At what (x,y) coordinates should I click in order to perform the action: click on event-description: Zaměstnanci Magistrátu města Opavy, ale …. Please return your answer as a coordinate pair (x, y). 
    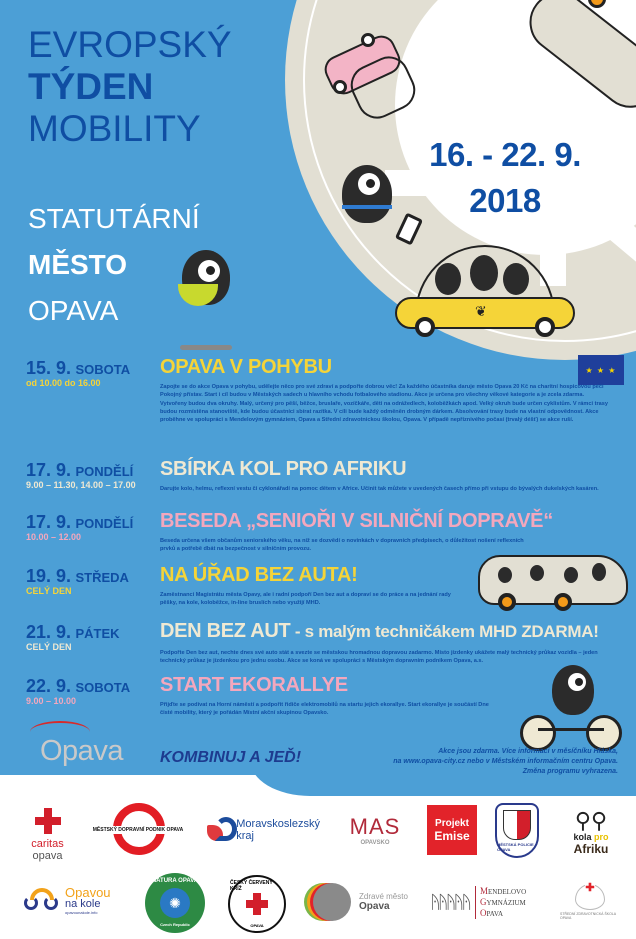
    Looking at the image, I should click on (305, 599).